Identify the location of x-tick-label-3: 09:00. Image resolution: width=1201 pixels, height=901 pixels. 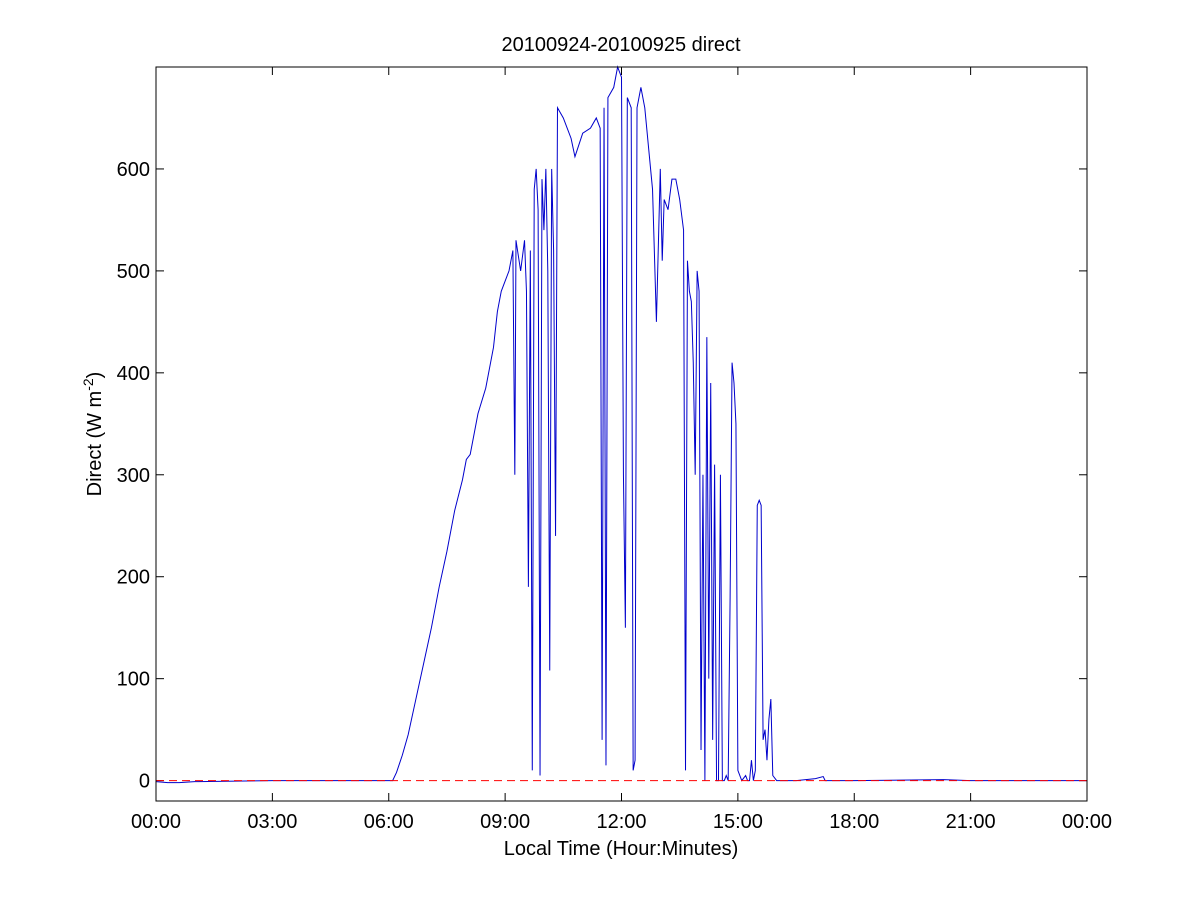
(505, 822).